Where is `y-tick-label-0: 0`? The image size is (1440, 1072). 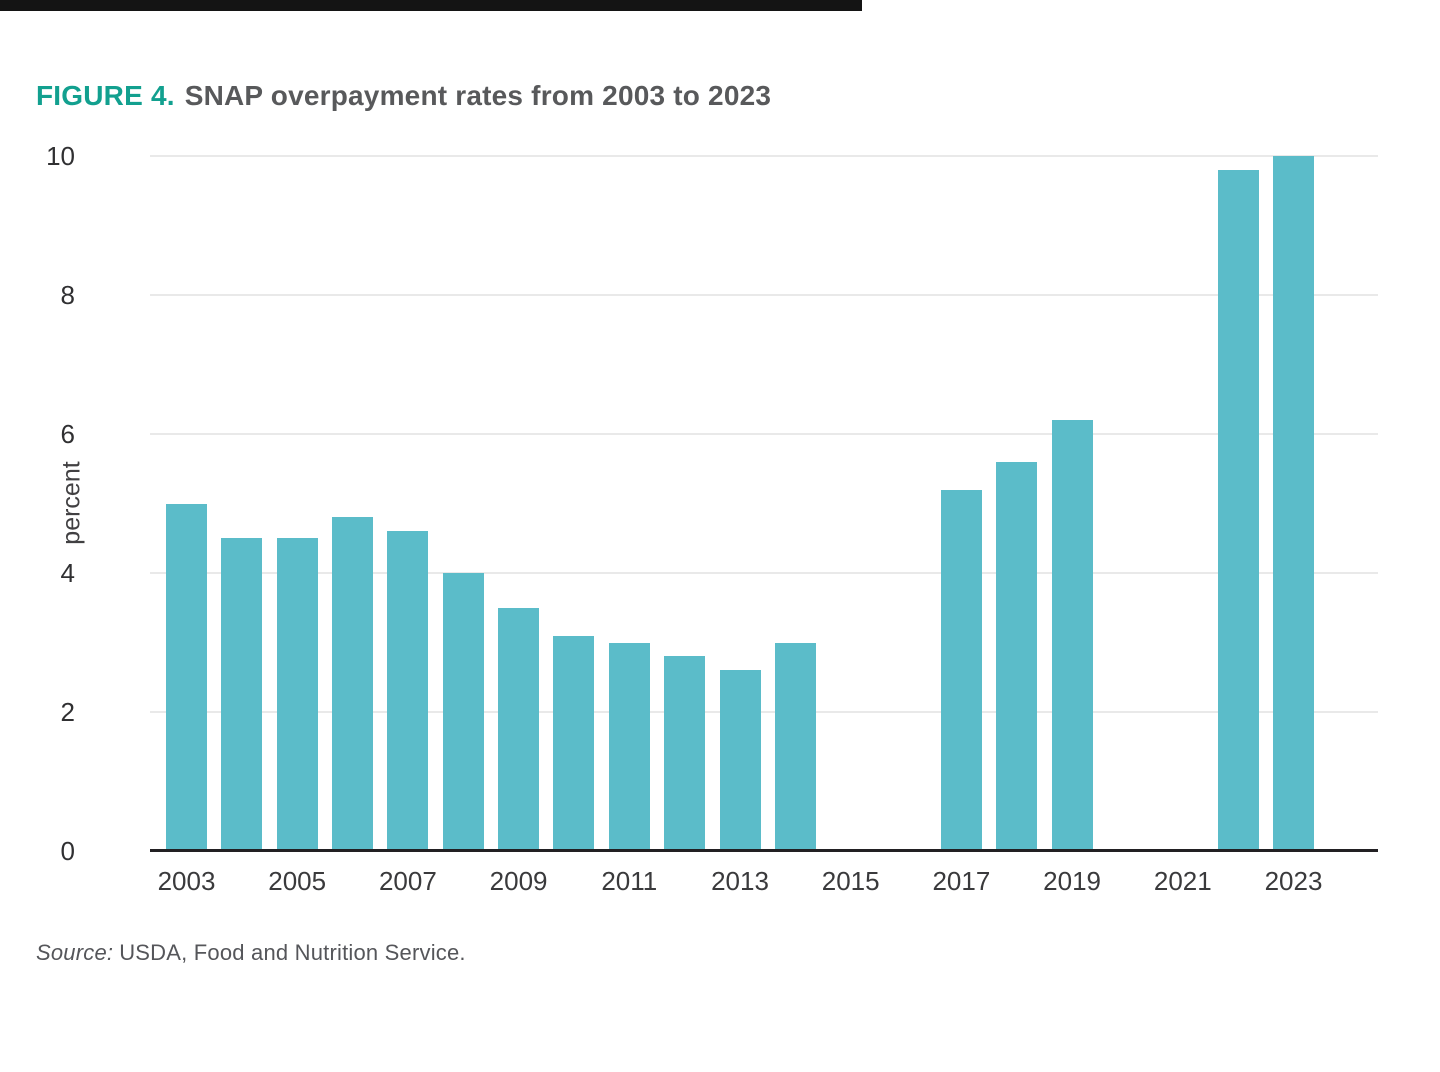
y-tick-label-0: 0 is located at coordinates (67, 851).